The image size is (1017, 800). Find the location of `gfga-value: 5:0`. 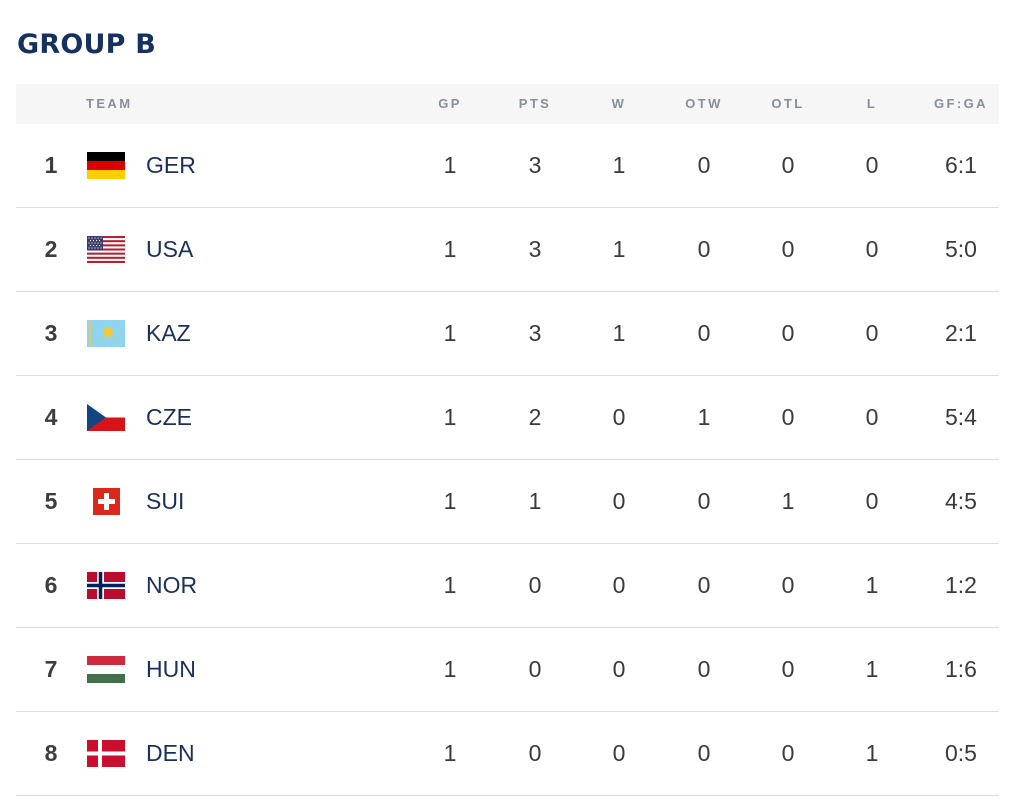

gfga-value: 5:0 is located at coordinates (961, 249).